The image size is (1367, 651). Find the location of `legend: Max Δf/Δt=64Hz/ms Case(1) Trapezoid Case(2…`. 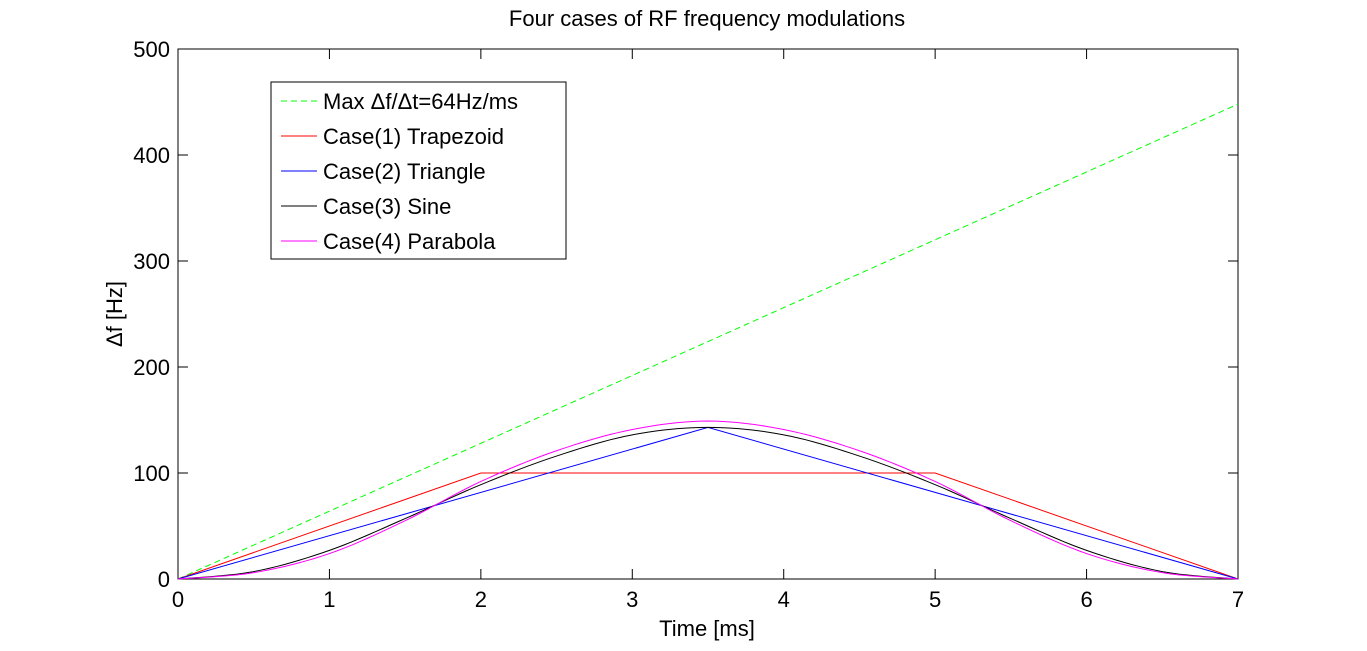

legend: Max Δf/Δt=64Hz/ms Case(1) Trapezoid Case(2… is located at coordinates (418, 170).